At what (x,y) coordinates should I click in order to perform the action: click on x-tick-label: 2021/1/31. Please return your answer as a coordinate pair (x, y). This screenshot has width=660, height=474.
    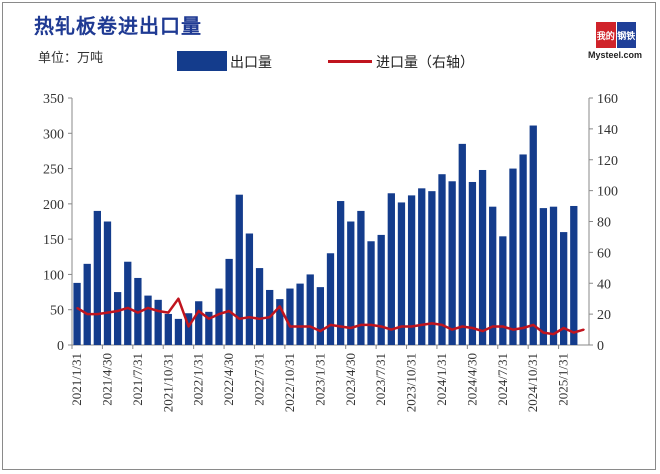
    Looking at the image, I should click on (76, 379).